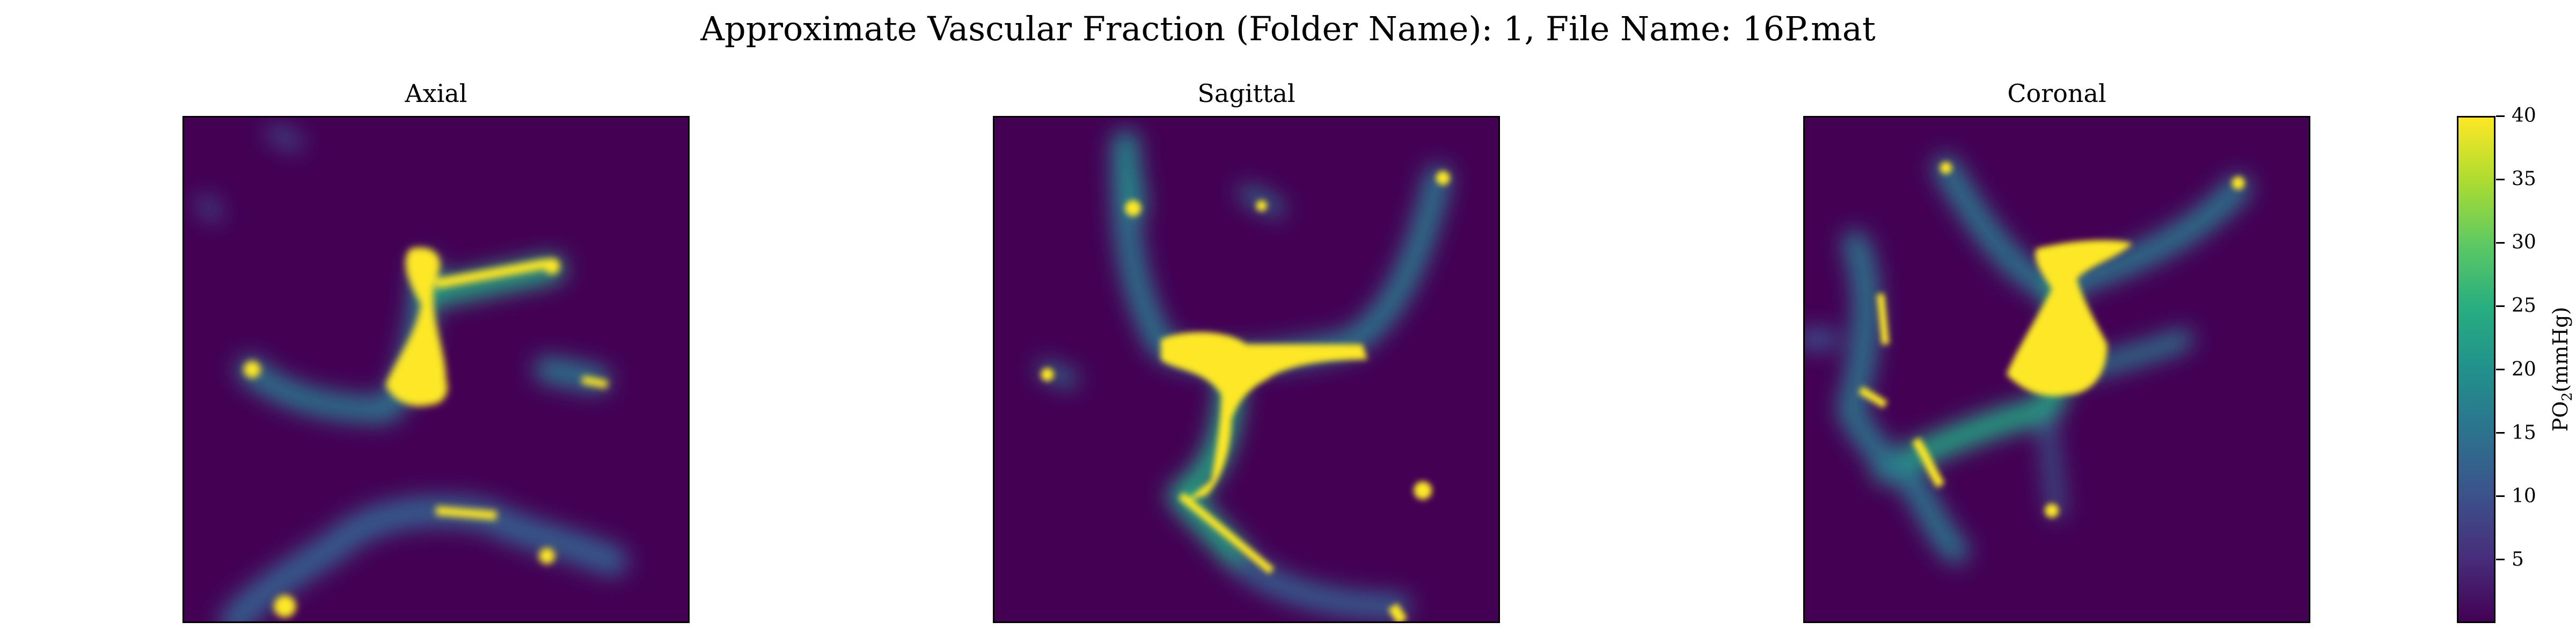 This screenshot has height=644, width=2576. Describe the element at coordinates (2524, 369) in the screenshot. I see `colorbar-tick-label: 20` at that location.